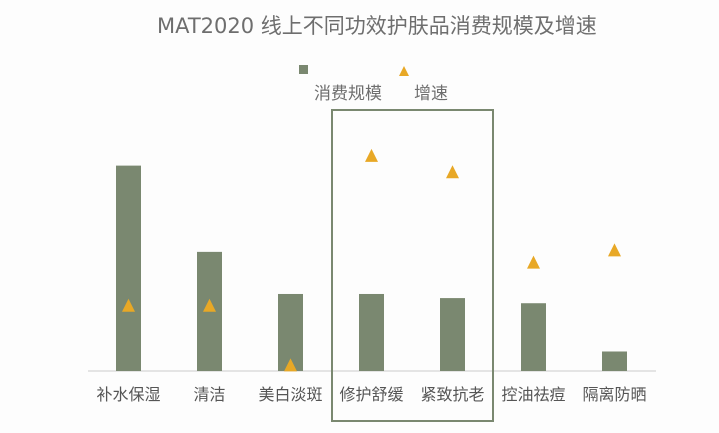 The height and width of the screenshot is (433, 719). What do you see at coordinates (209, 394) in the screenshot?
I see `x-tick-label: 清洁` at bounding box center [209, 394].